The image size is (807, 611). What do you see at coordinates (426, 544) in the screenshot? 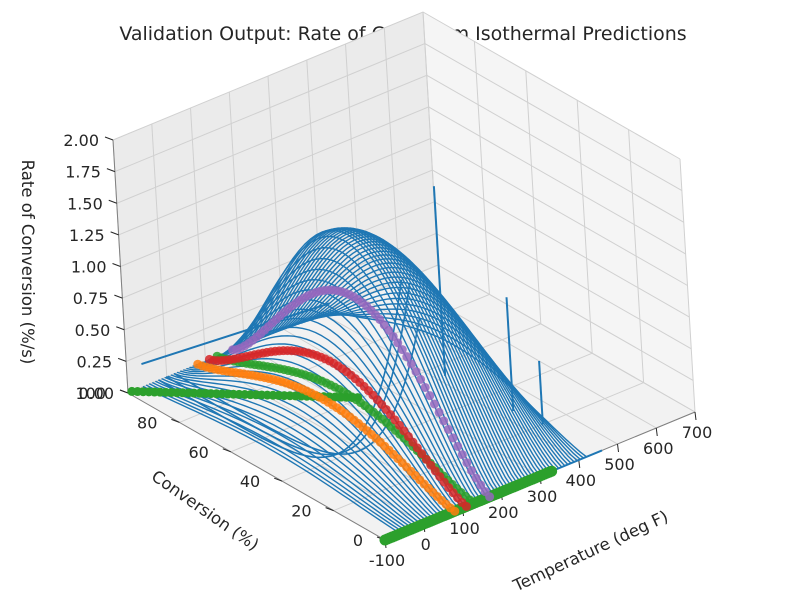
I see `x-tick-label: 0` at bounding box center [426, 544].